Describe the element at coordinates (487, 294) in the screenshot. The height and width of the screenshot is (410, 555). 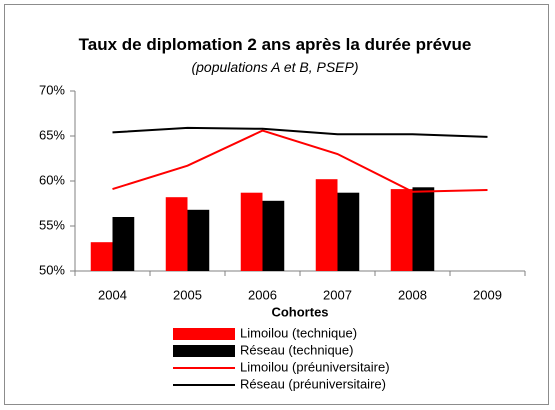
I see `x-tick-label: 2009` at that location.